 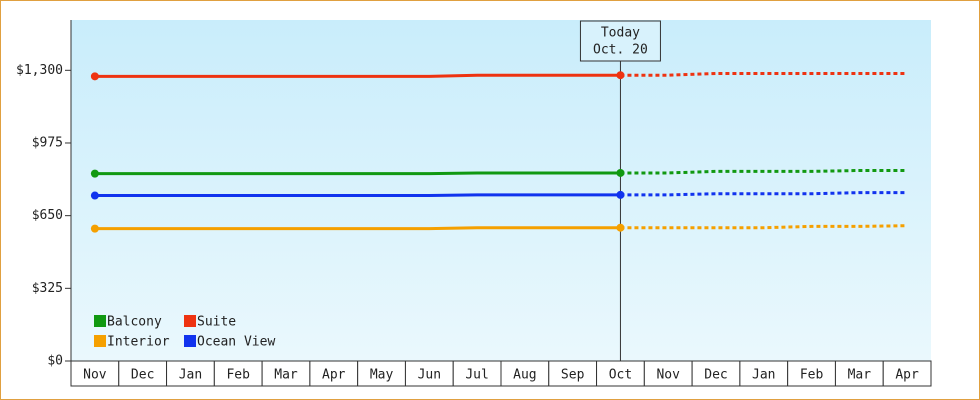 I want to click on legend-label: Suite, so click(x=216, y=322).